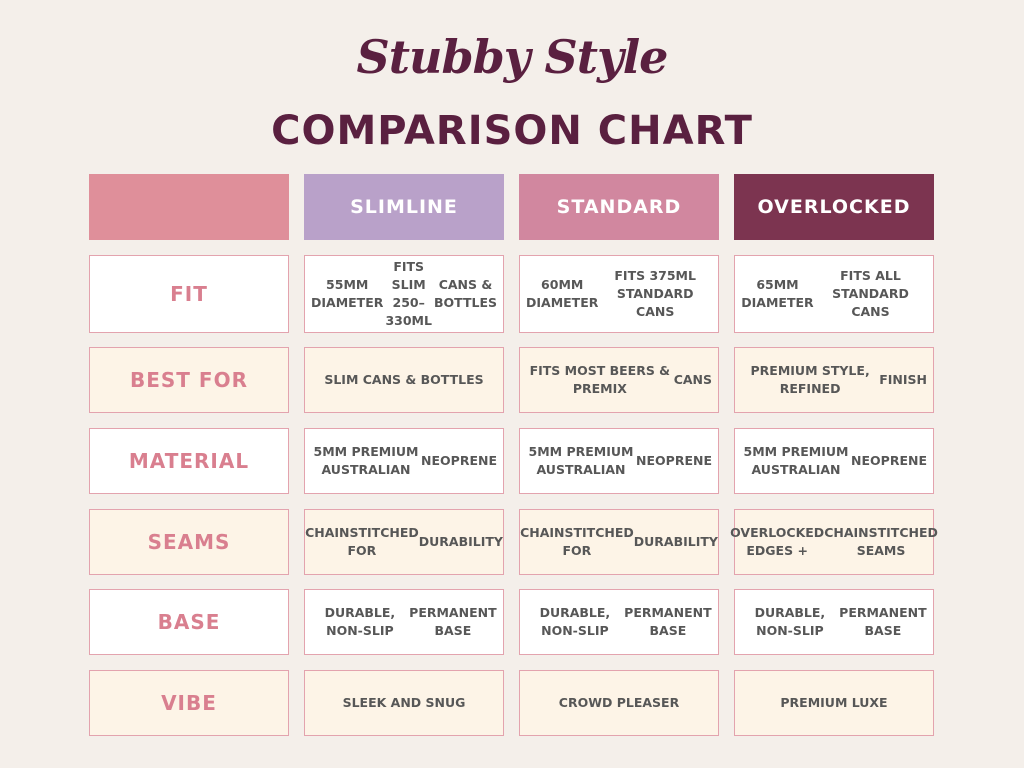 Image resolution: width=1024 pixels, height=768 pixels. Describe the element at coordinates (404, 622) in the screenshot. I see `base-slimline-cell: DURABLE, NON-SLIP PERMANENT BASE` at that location.